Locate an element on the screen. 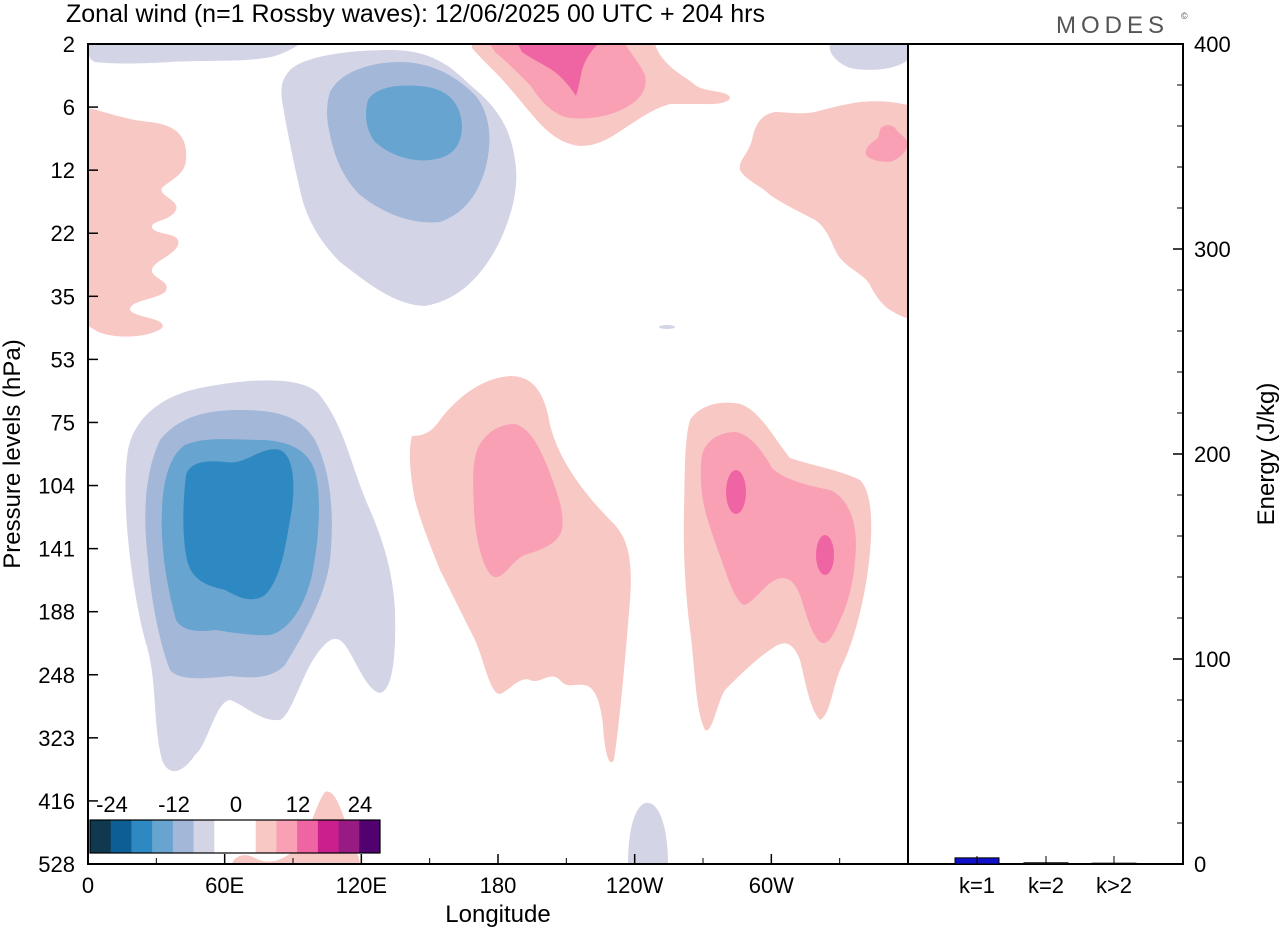  pos-contour-level2-center is located at coordinates (518, 501).